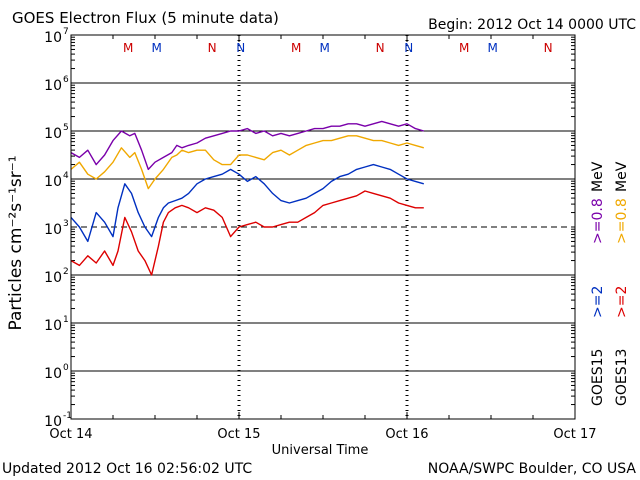 This screenshot has height=480, width=640. I want to click on x-tick-label: Oct 14, so click(70, 434).